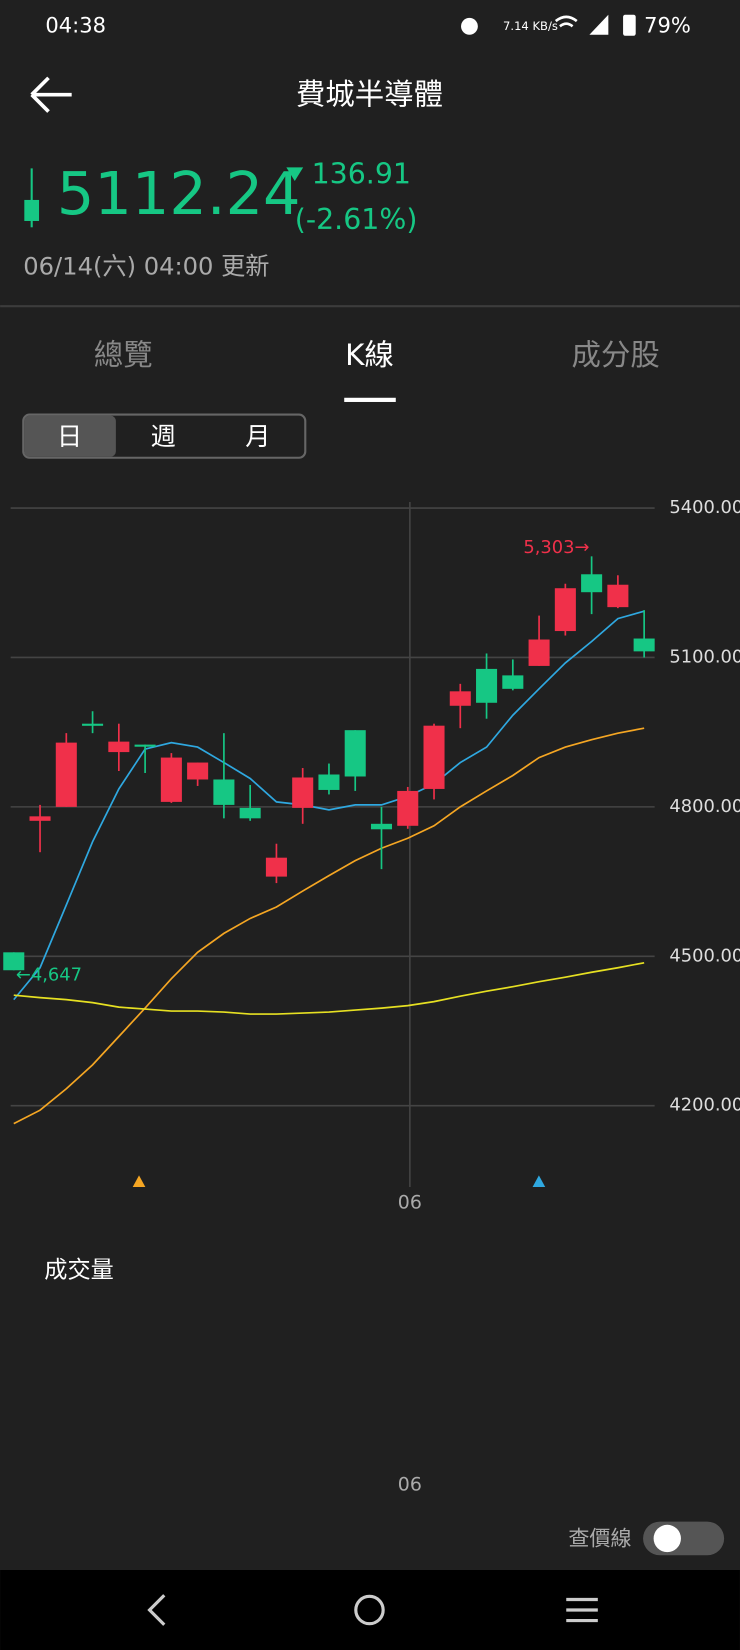  Describe the element at coordinates (704, 1105) in the screenshot. I see `y-tick-label: 4200.00` at that location.